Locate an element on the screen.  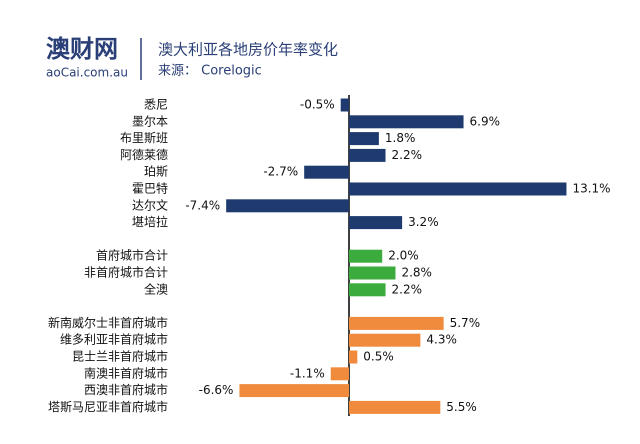
value-label: 2.0% is located at coordinates (403, 256).